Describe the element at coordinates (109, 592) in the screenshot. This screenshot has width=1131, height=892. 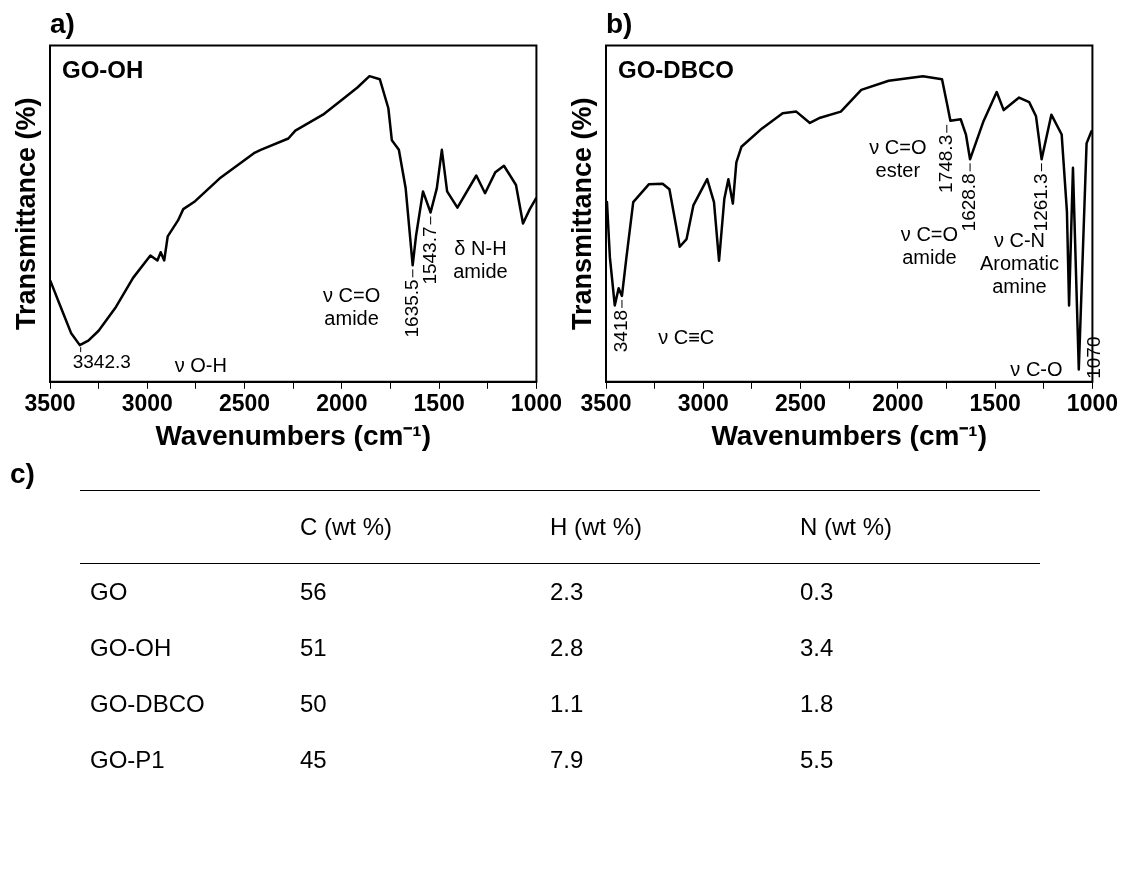
I see `y-tick-label: GO` at that location.